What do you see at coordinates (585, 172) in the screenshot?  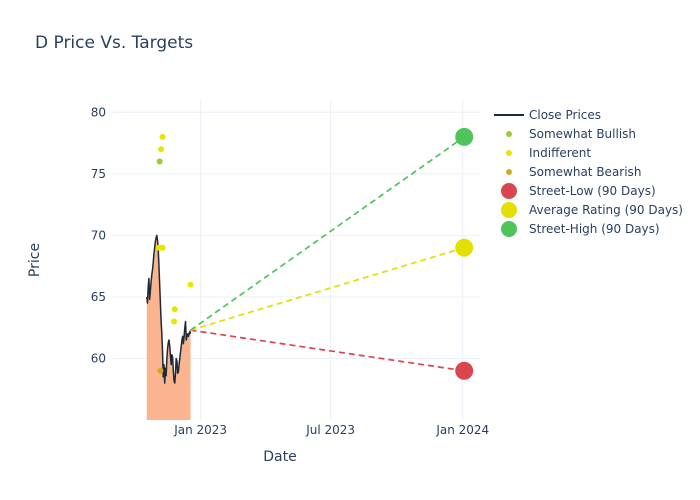 I see `legend-label: Somewhat Bearish` at bounding box center [585, 172].